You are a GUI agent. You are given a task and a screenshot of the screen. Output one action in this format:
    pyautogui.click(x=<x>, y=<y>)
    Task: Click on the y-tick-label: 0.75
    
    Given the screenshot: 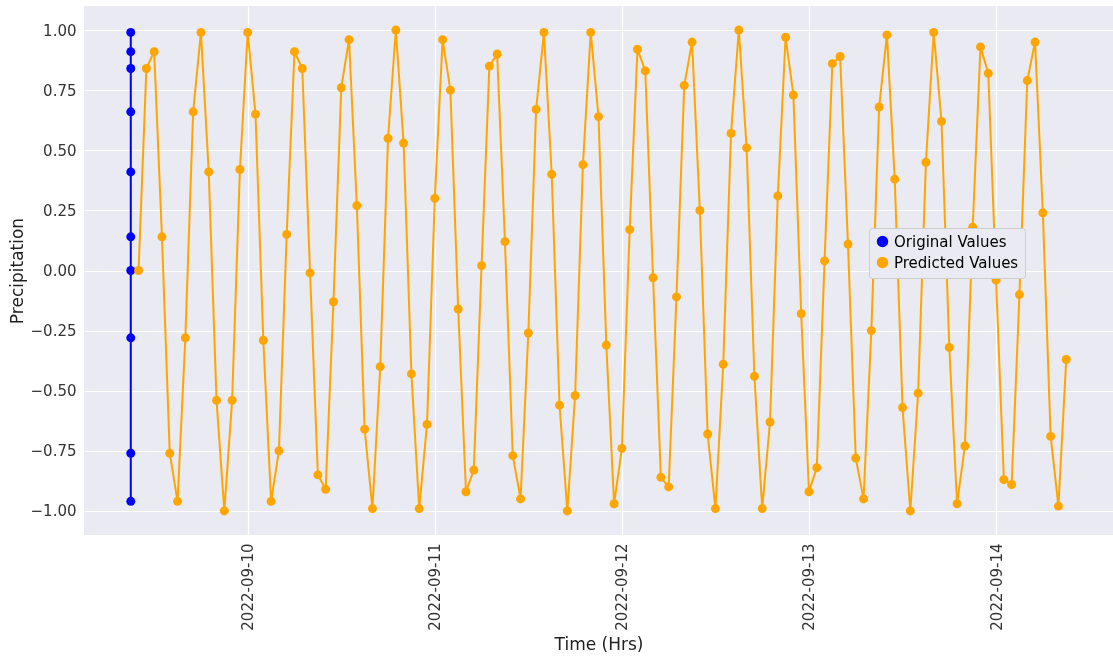 What is the action you would take?
    pyautogui.click(x=60, y=90)
    